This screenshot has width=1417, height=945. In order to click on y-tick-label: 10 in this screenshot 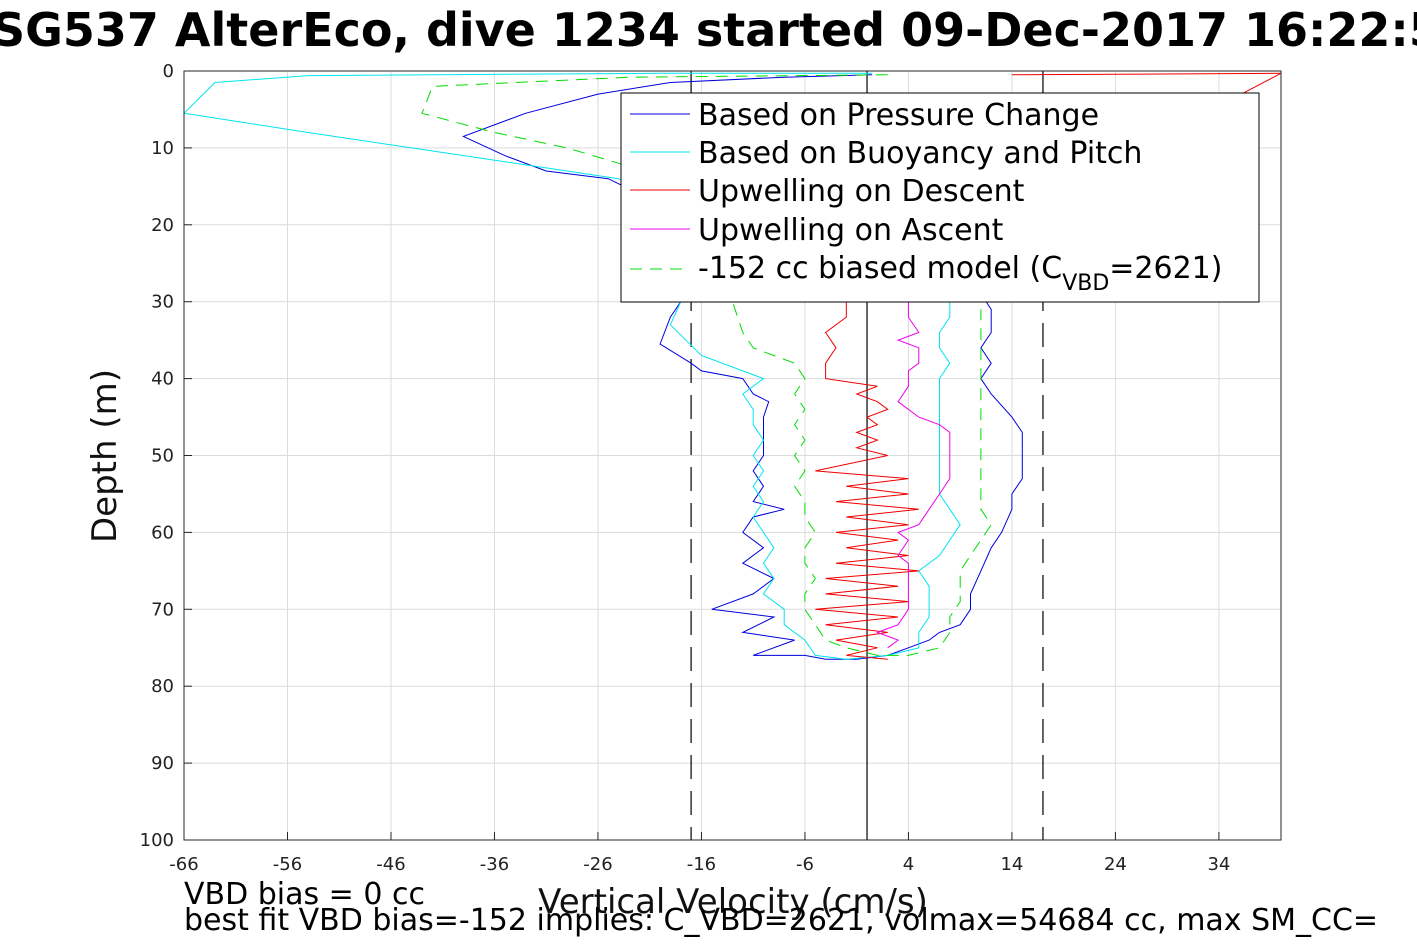, I will do `click(162, 148)`.